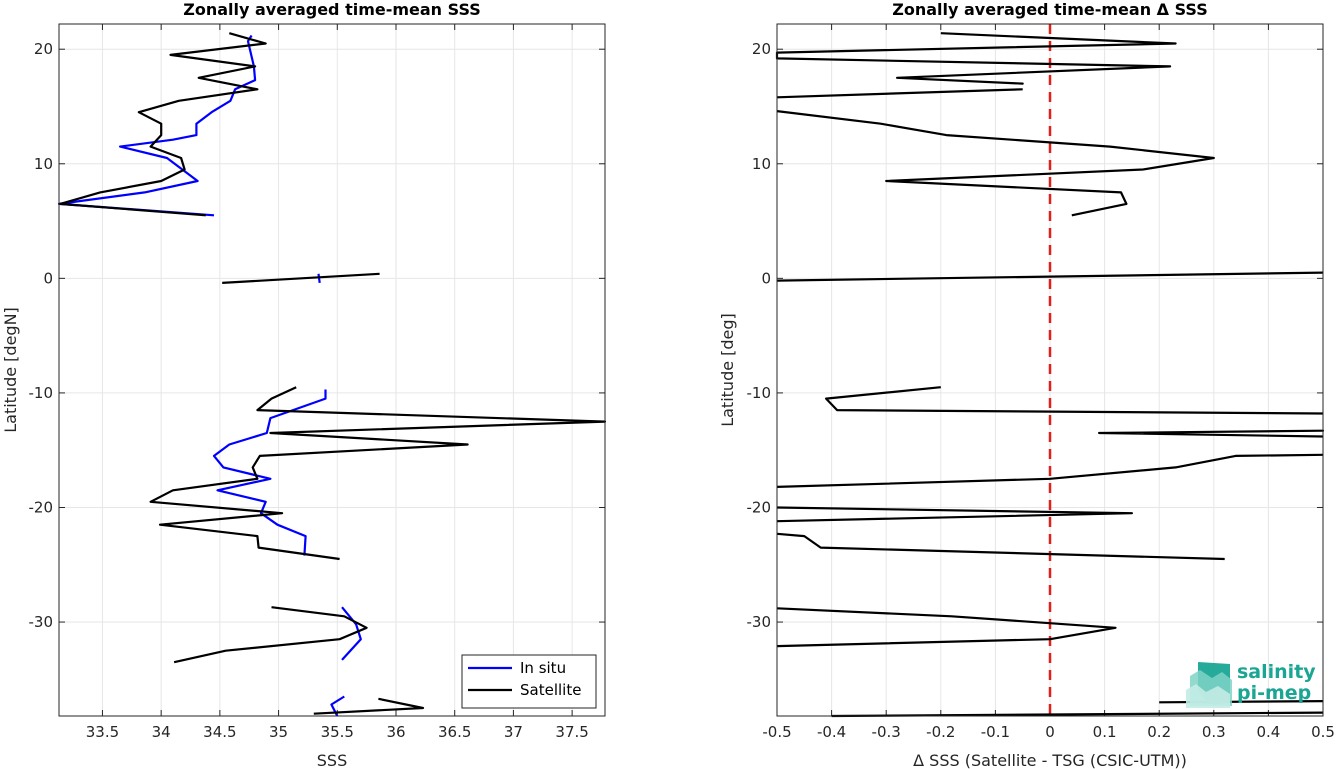 This screenshot has height=769, width=1336. I want to click on x-tick-label: 0.1, so click(1105, 732).